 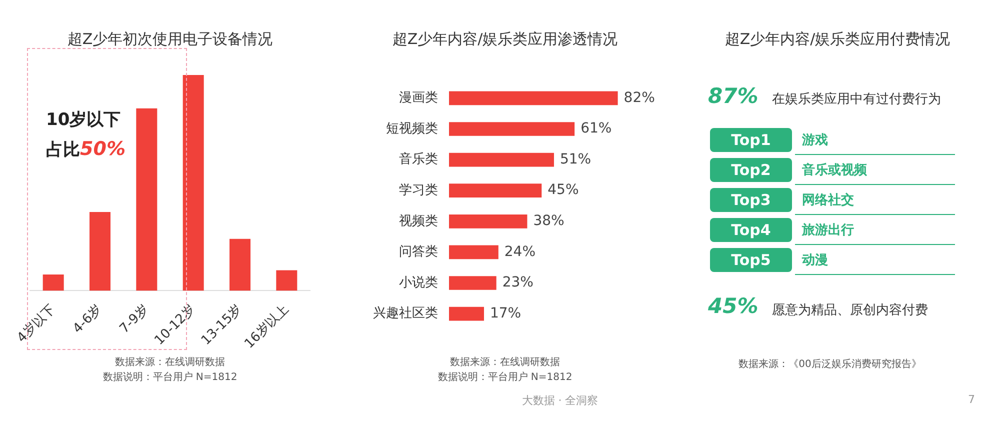 I want to click on text: 超Z少年内容/娱乐类应用付费情况, so click(x=838, y=39).